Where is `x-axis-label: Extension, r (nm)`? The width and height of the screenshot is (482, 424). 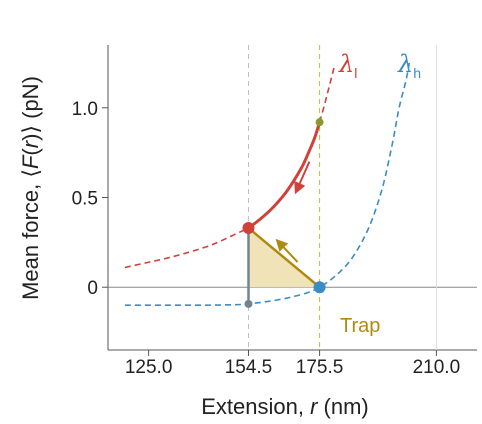 x-axis-label: Extension, r (nm) is located at coordinates (285, 406).